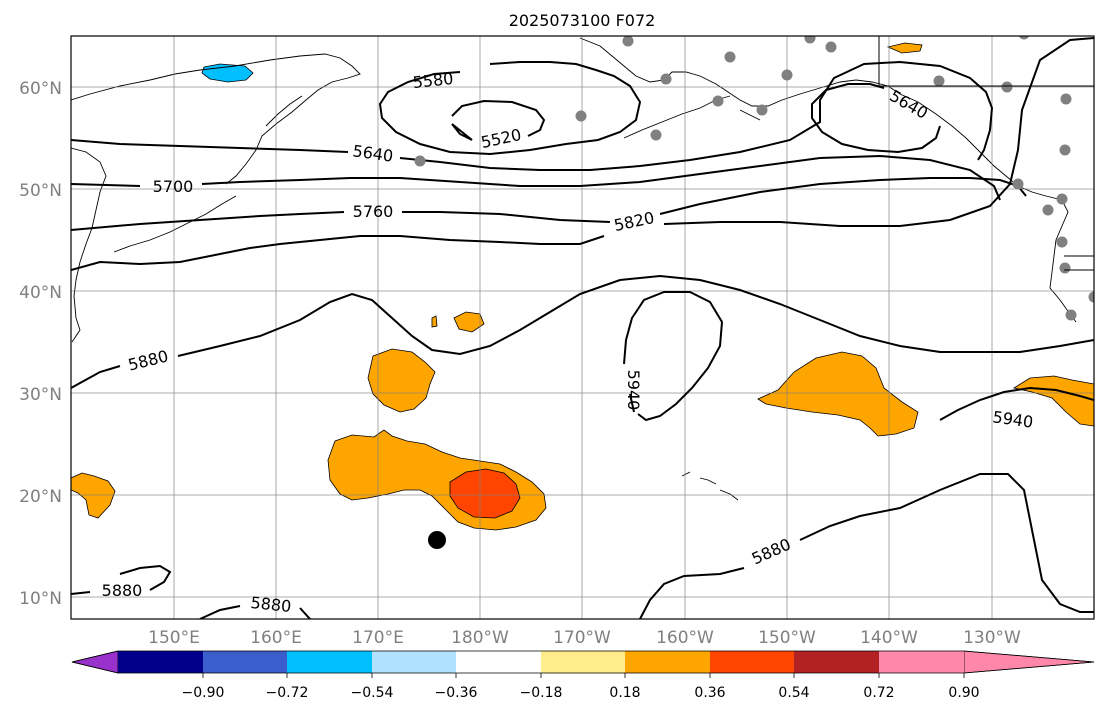 Image resolution: width=1105 pixels, height=712 pixels. What do you see at coordinates (433, 80) in the screenshot?
I see `contour-label-5580: 5580` at bounding box center [433, 80].